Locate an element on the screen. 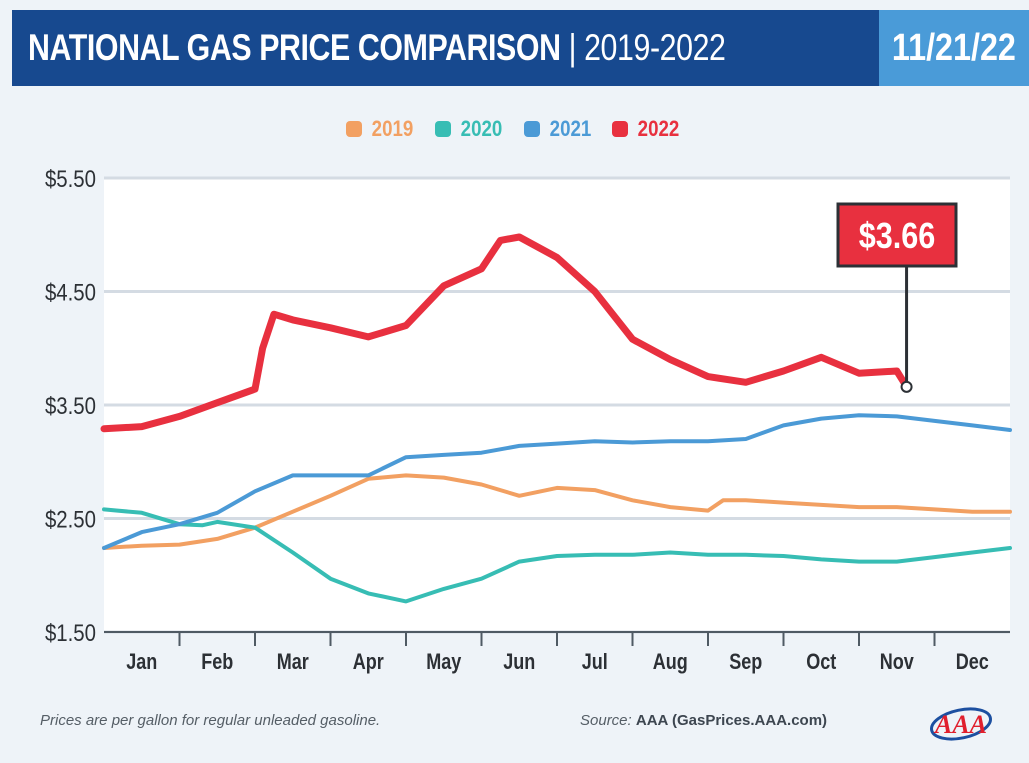  legend-item-2020: 2020 is located at coordinates (470, 129).